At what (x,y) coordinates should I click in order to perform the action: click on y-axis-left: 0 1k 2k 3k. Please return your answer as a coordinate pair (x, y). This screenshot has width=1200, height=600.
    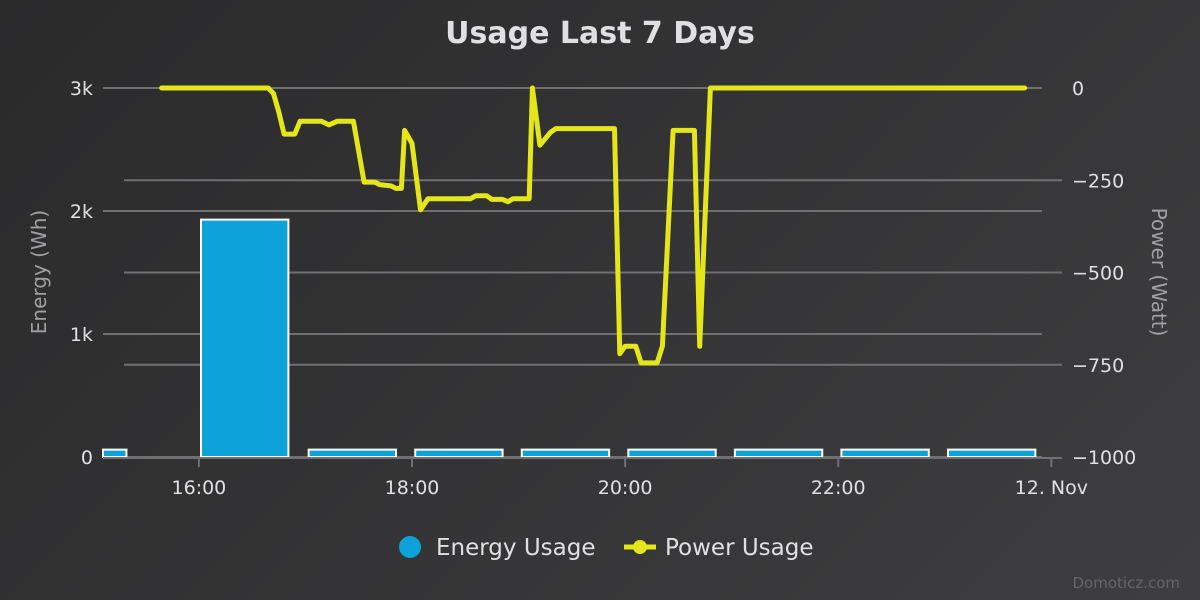
    Looking at the image, I should click on (81, 273).